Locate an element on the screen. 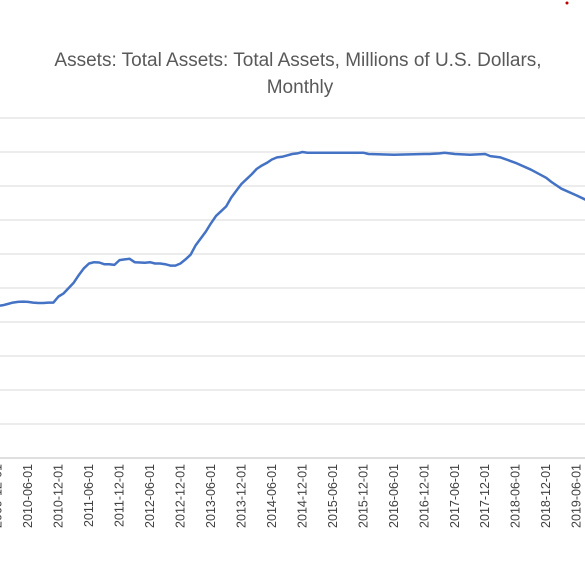 The image size is (585, 565). x-tick-label: 2012-06-01 is located at coordinates (150, 496).